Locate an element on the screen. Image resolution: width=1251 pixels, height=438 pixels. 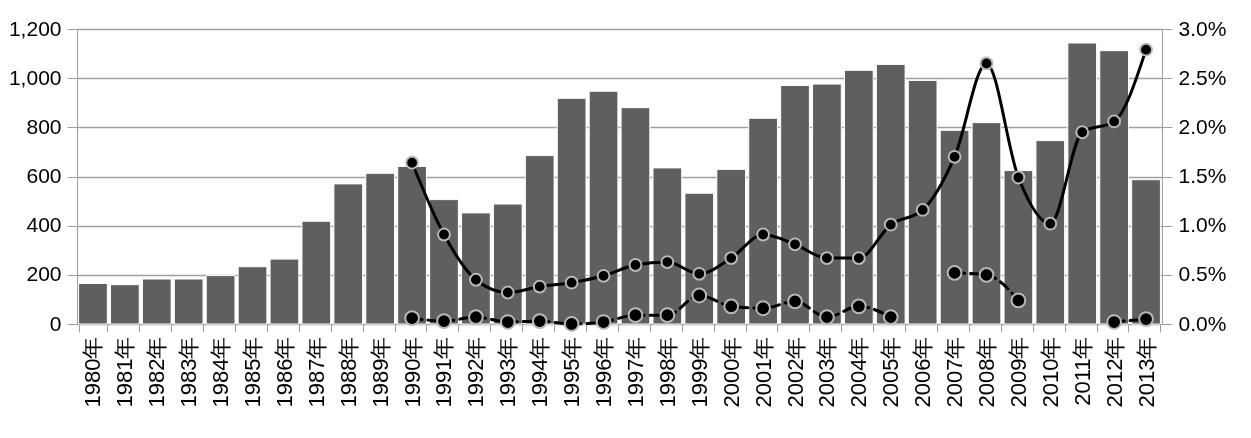
x-tick-label: 1987年 is located at coordinates (316, 372).